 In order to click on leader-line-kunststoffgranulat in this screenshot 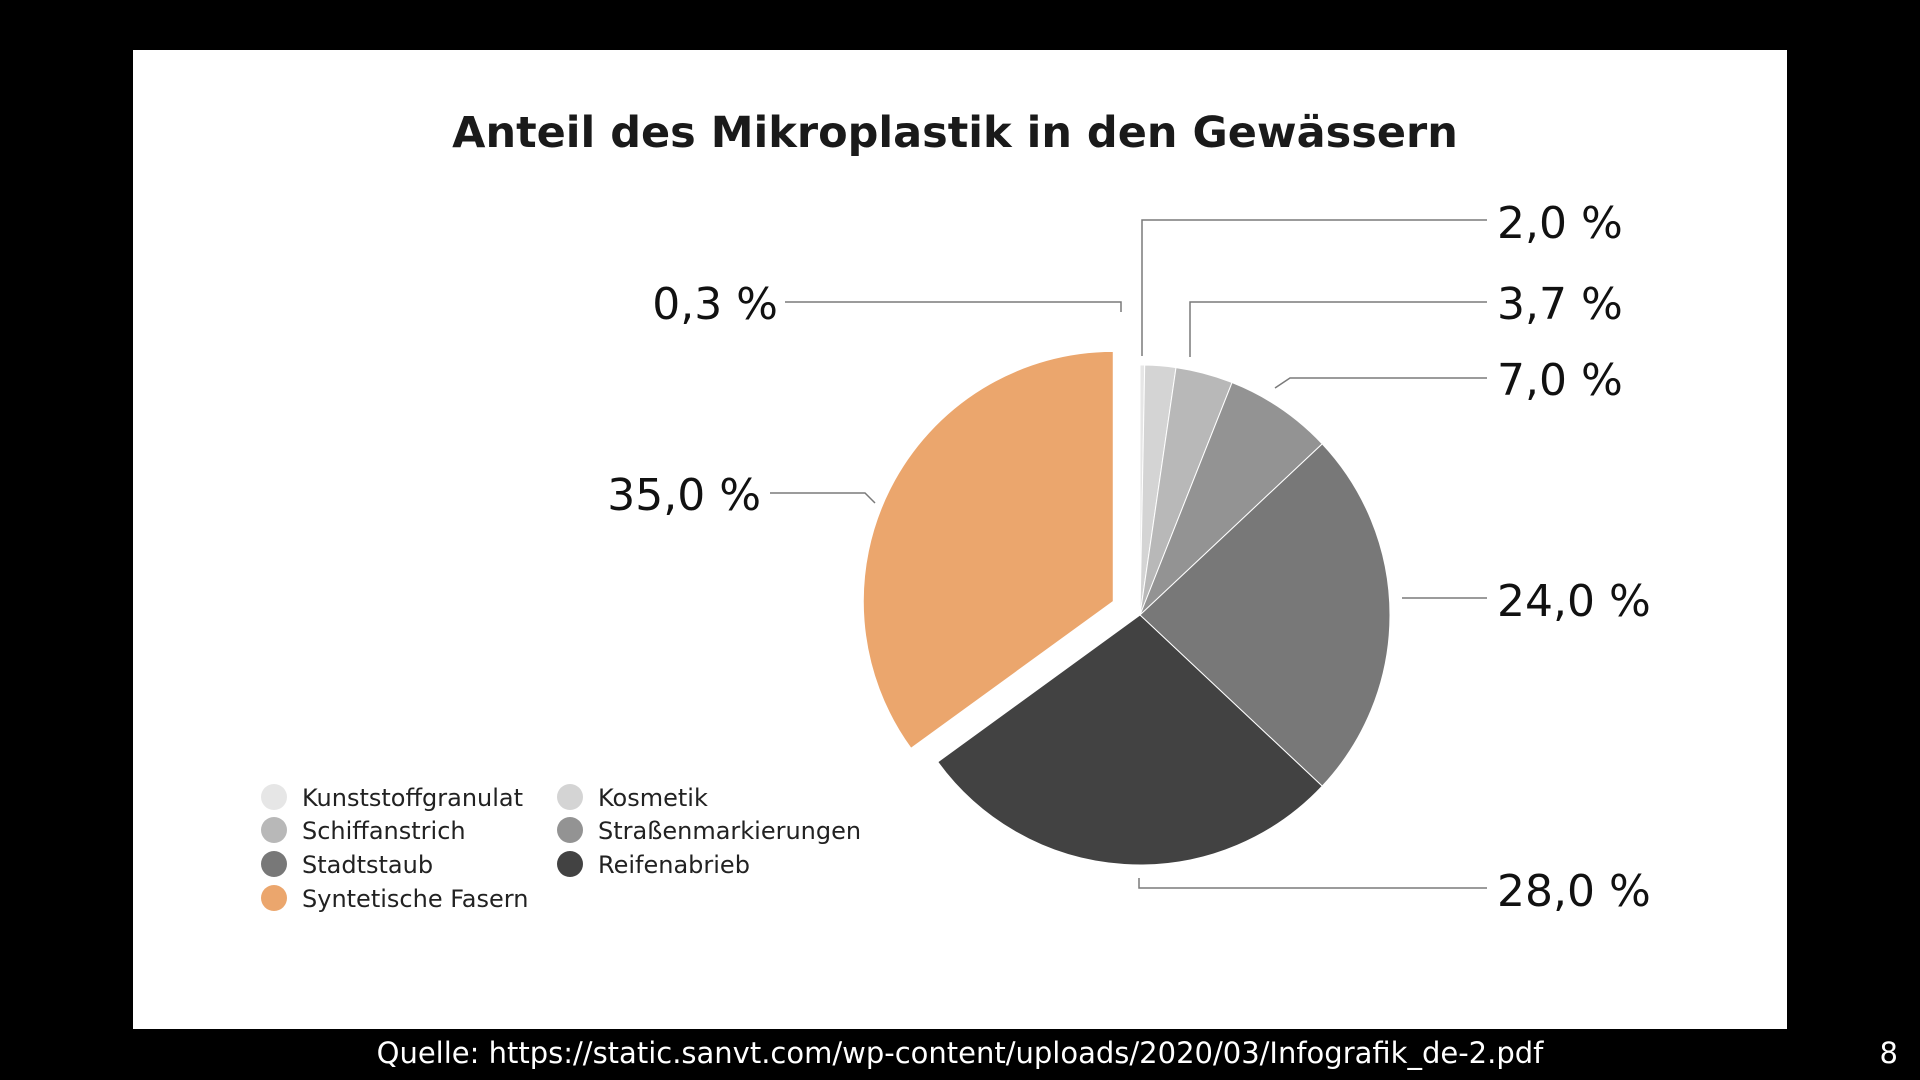, I will do `click(953, 306)`.